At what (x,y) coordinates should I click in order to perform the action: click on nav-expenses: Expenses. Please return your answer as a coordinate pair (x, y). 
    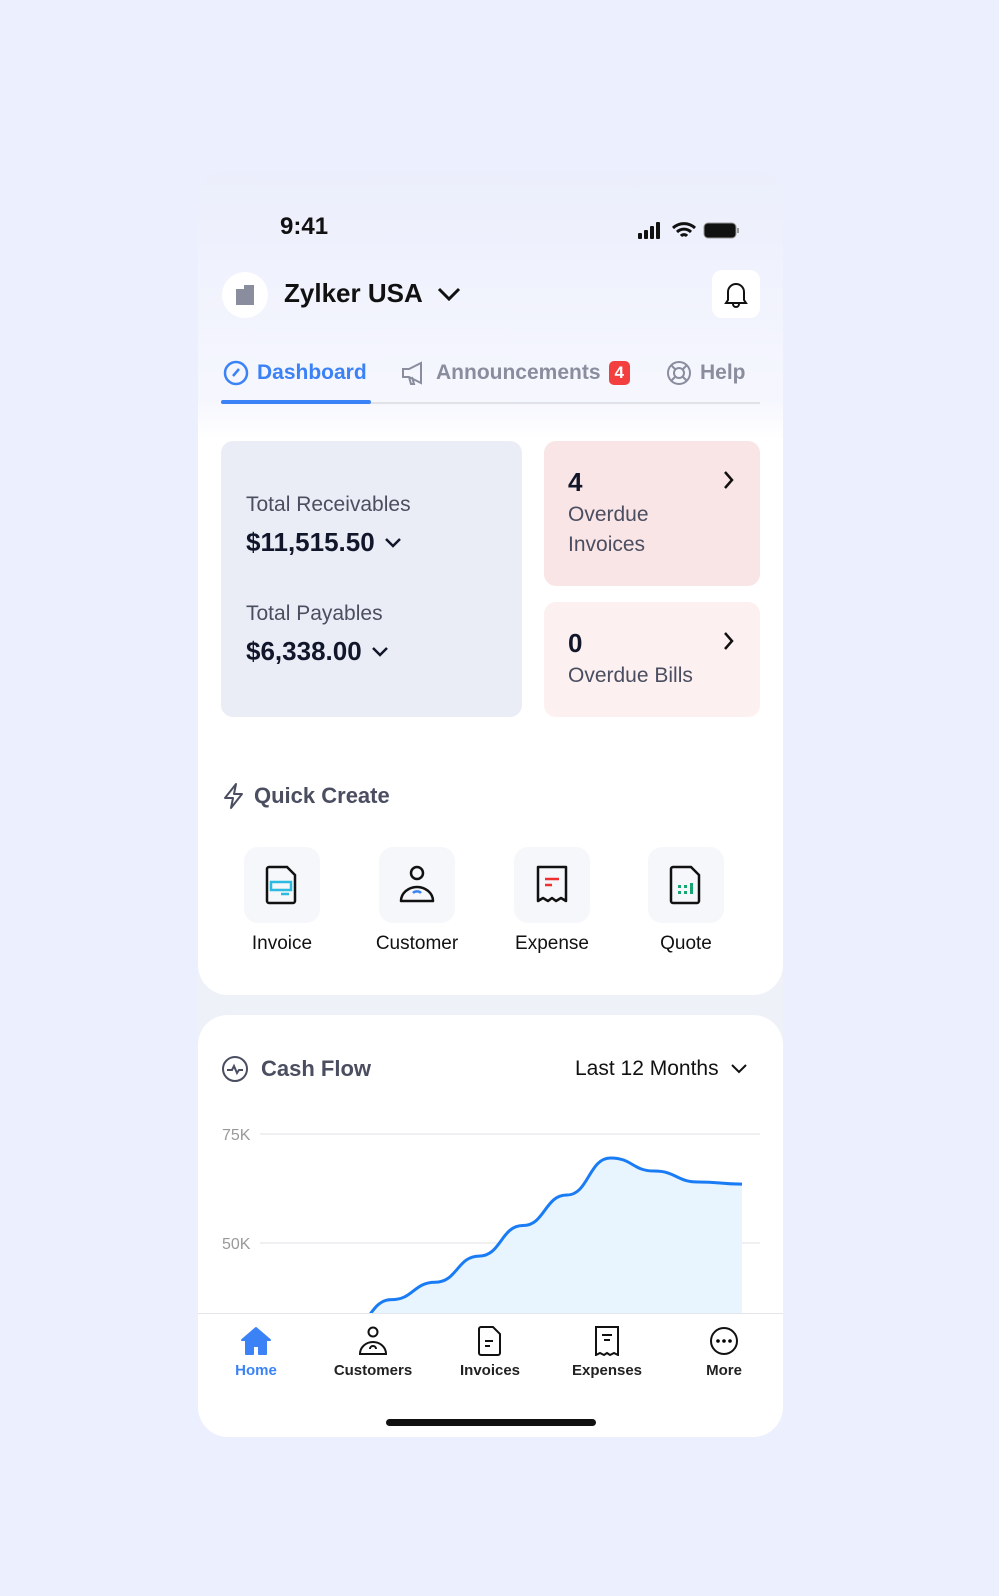
    Looking at the image, I should click on (607, 1352).